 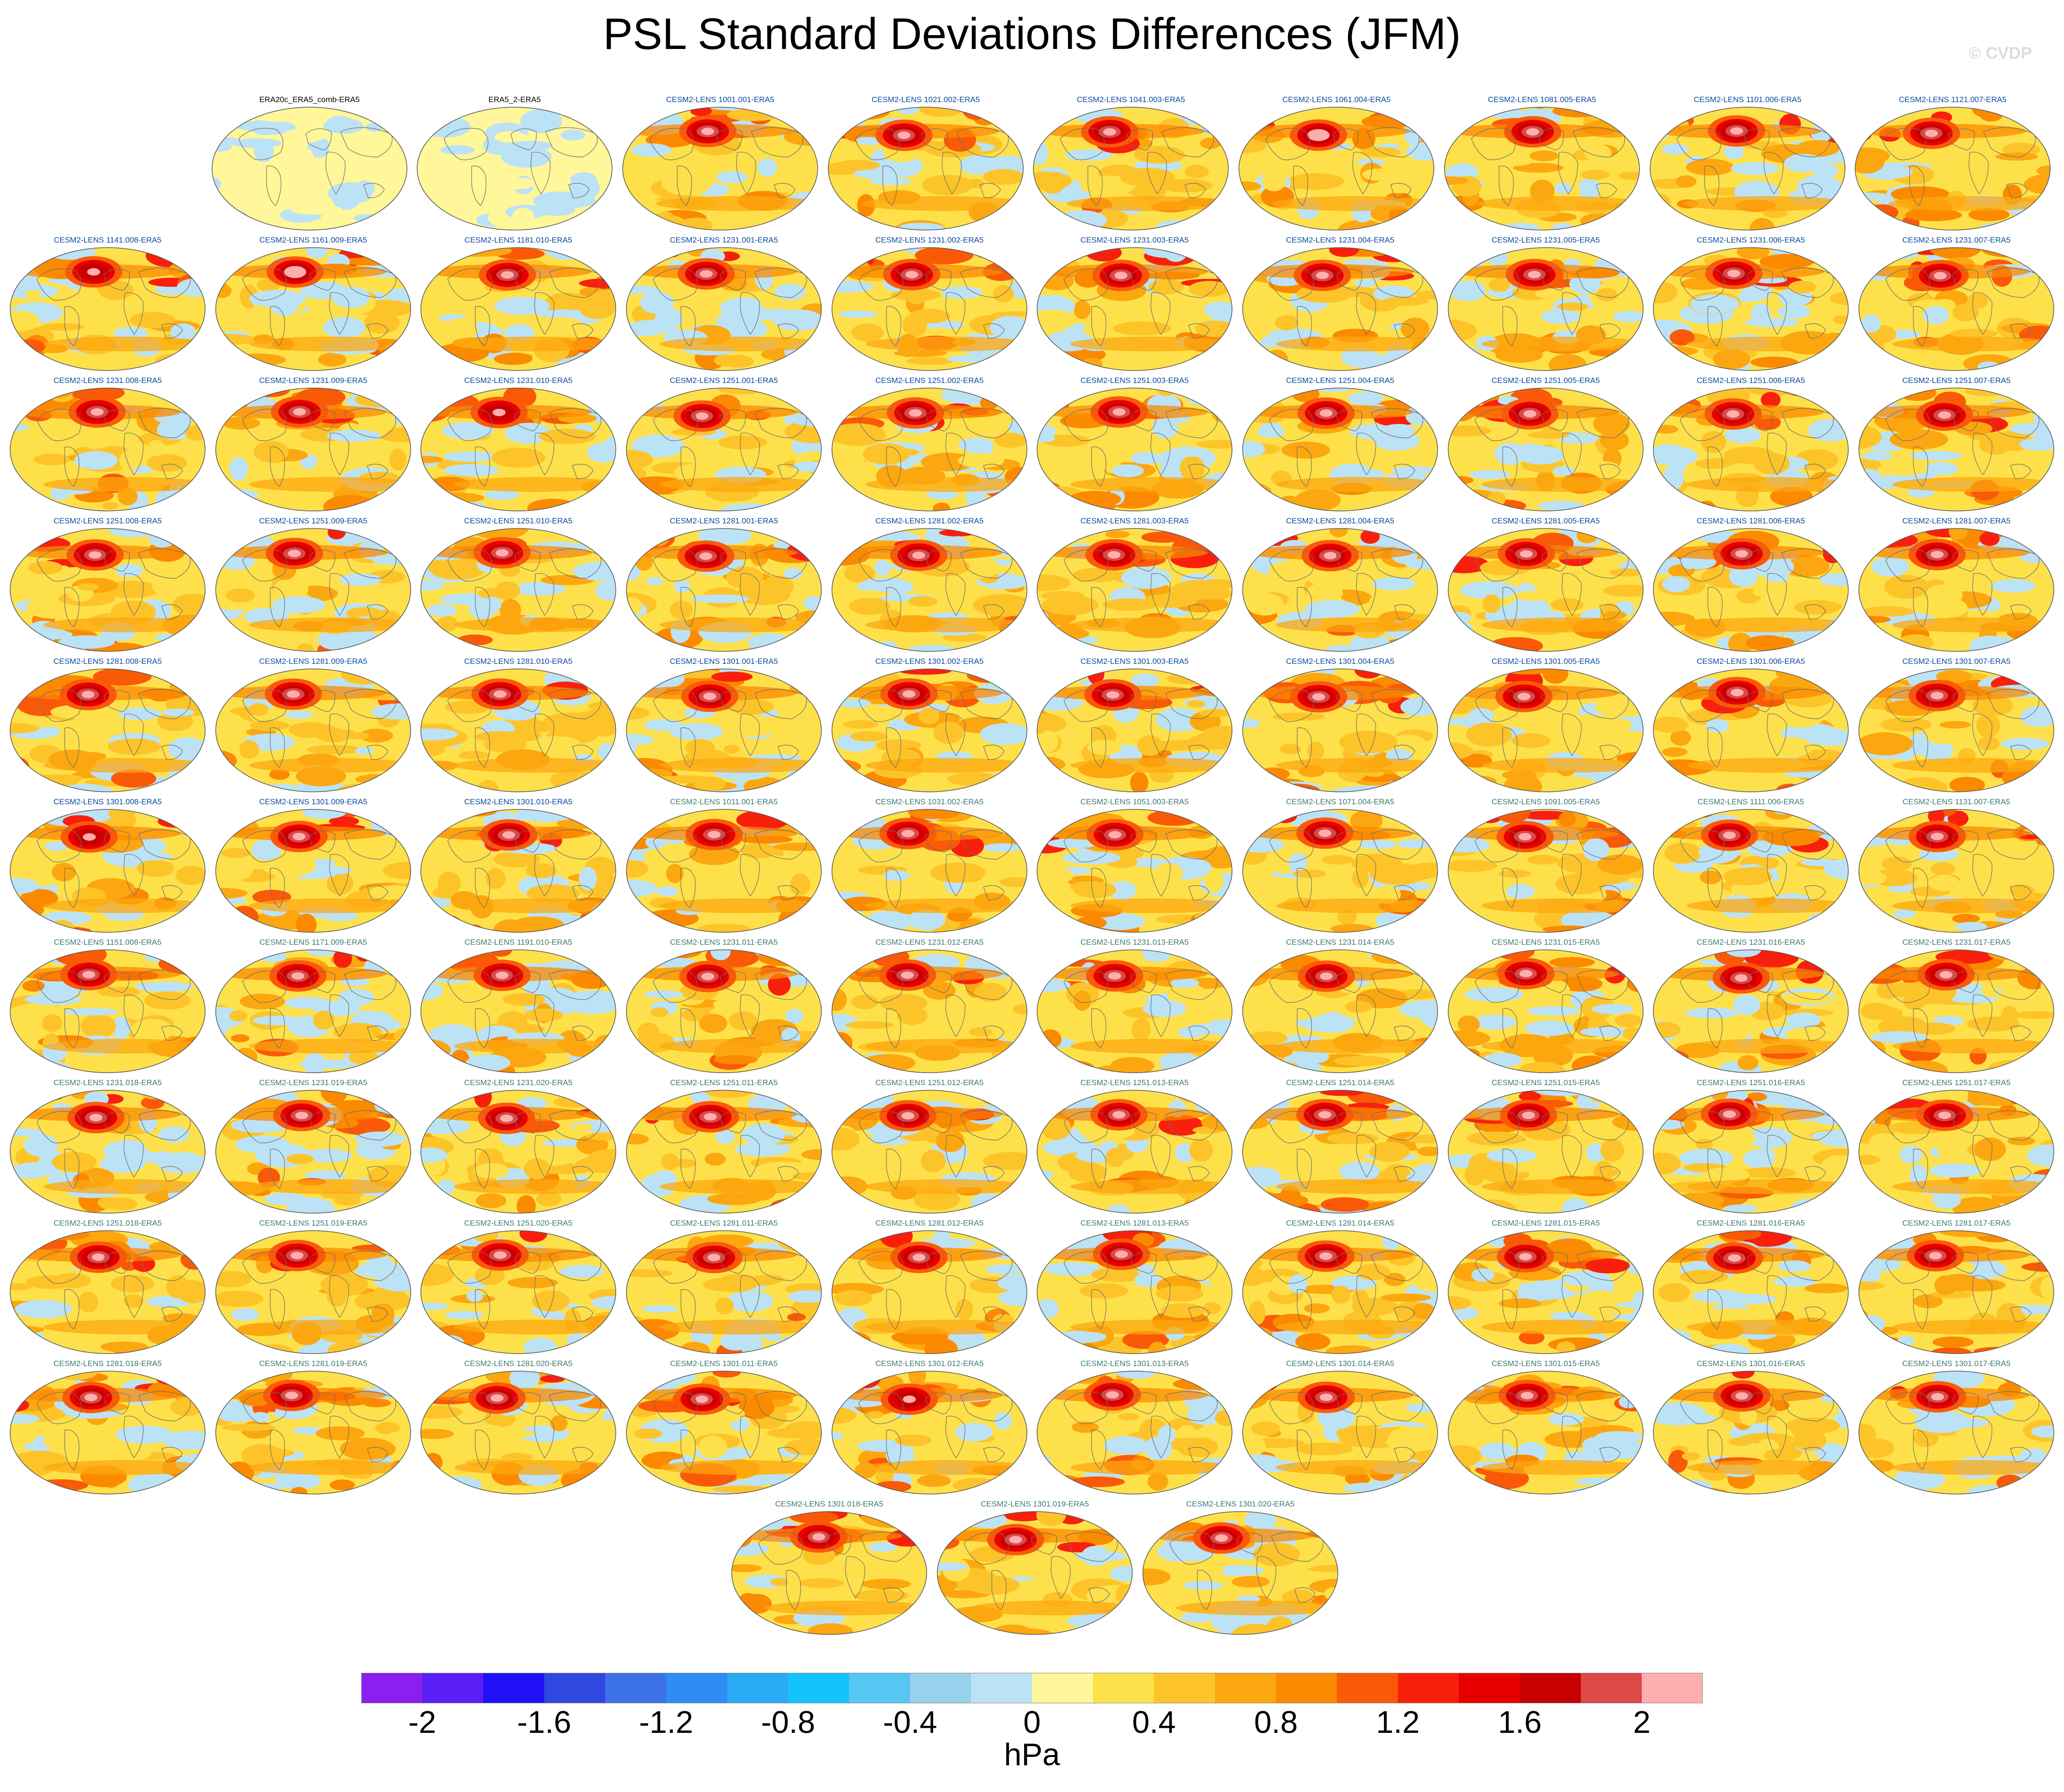 I want to click on panel-label: CESM2-LENS 1231.019-ERA5, so click(x=313, y=1082).